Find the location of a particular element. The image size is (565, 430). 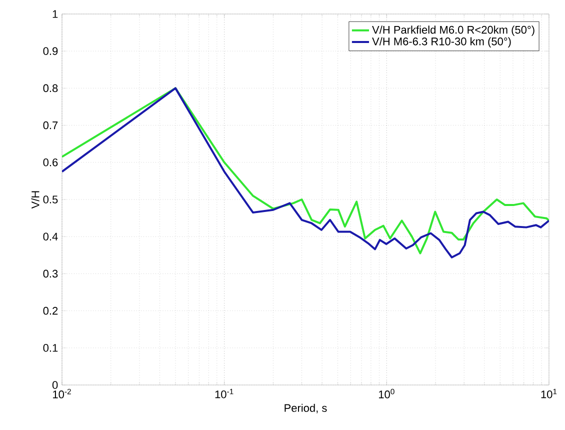

y-tick-label: 0.3 is located at coordinates (50, 274).